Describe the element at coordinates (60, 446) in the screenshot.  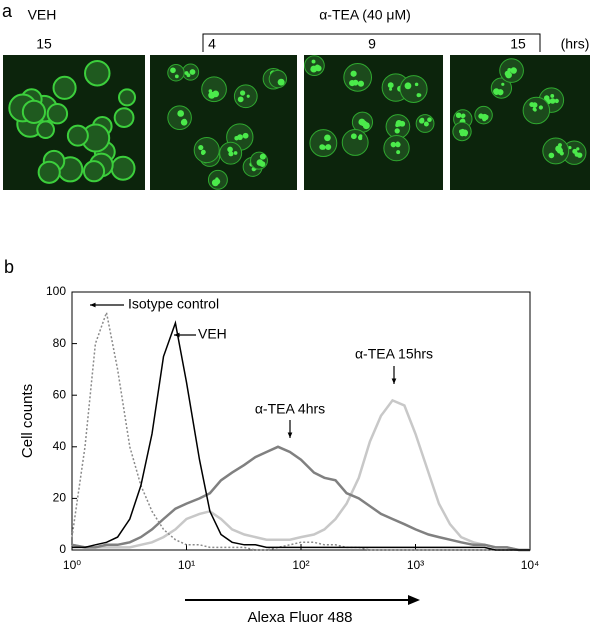
I see `y-tick-label: 40` at that location.